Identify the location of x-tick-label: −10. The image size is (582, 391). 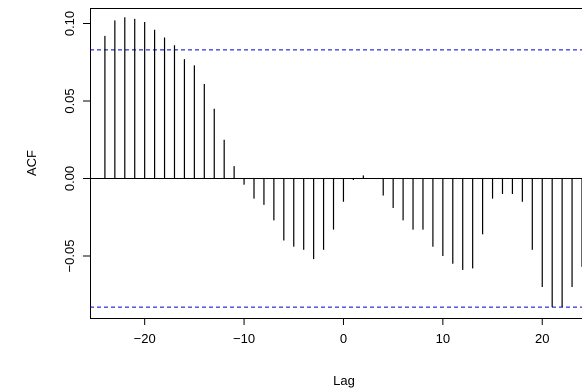
(244, 338).